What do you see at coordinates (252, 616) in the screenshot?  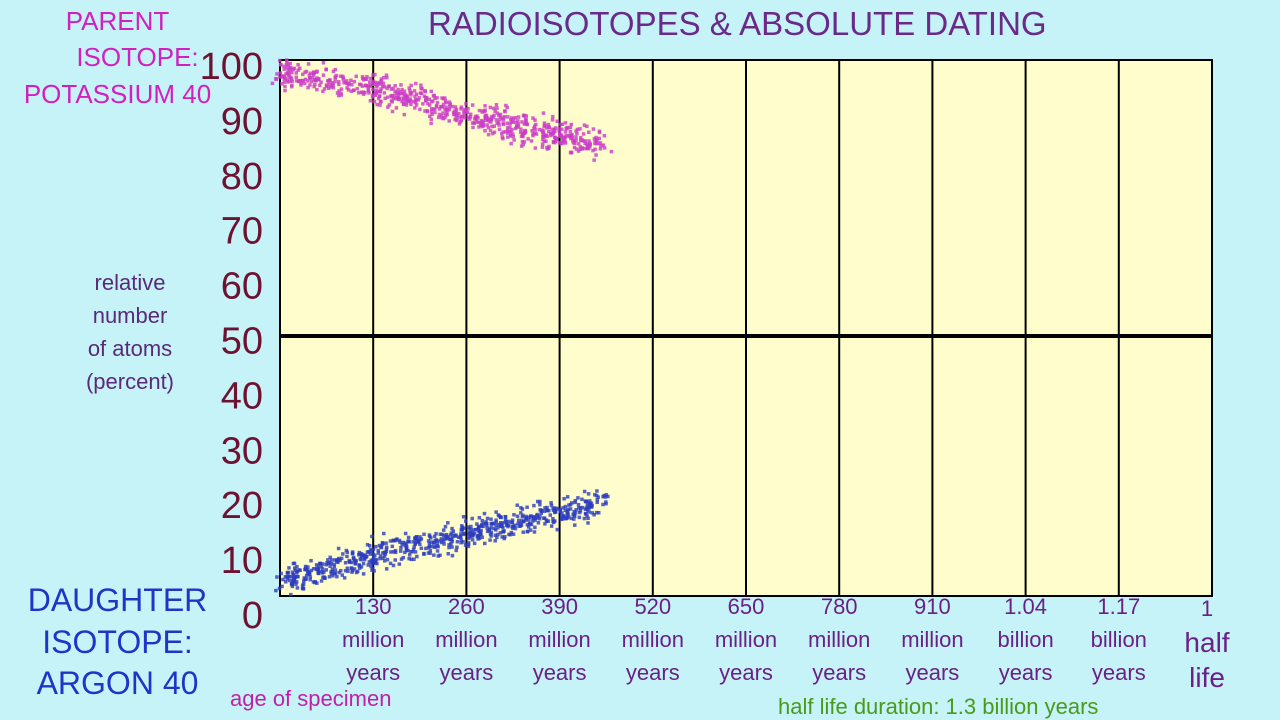 I see `y-tick-label: 0` at bounding box center [252, 616].